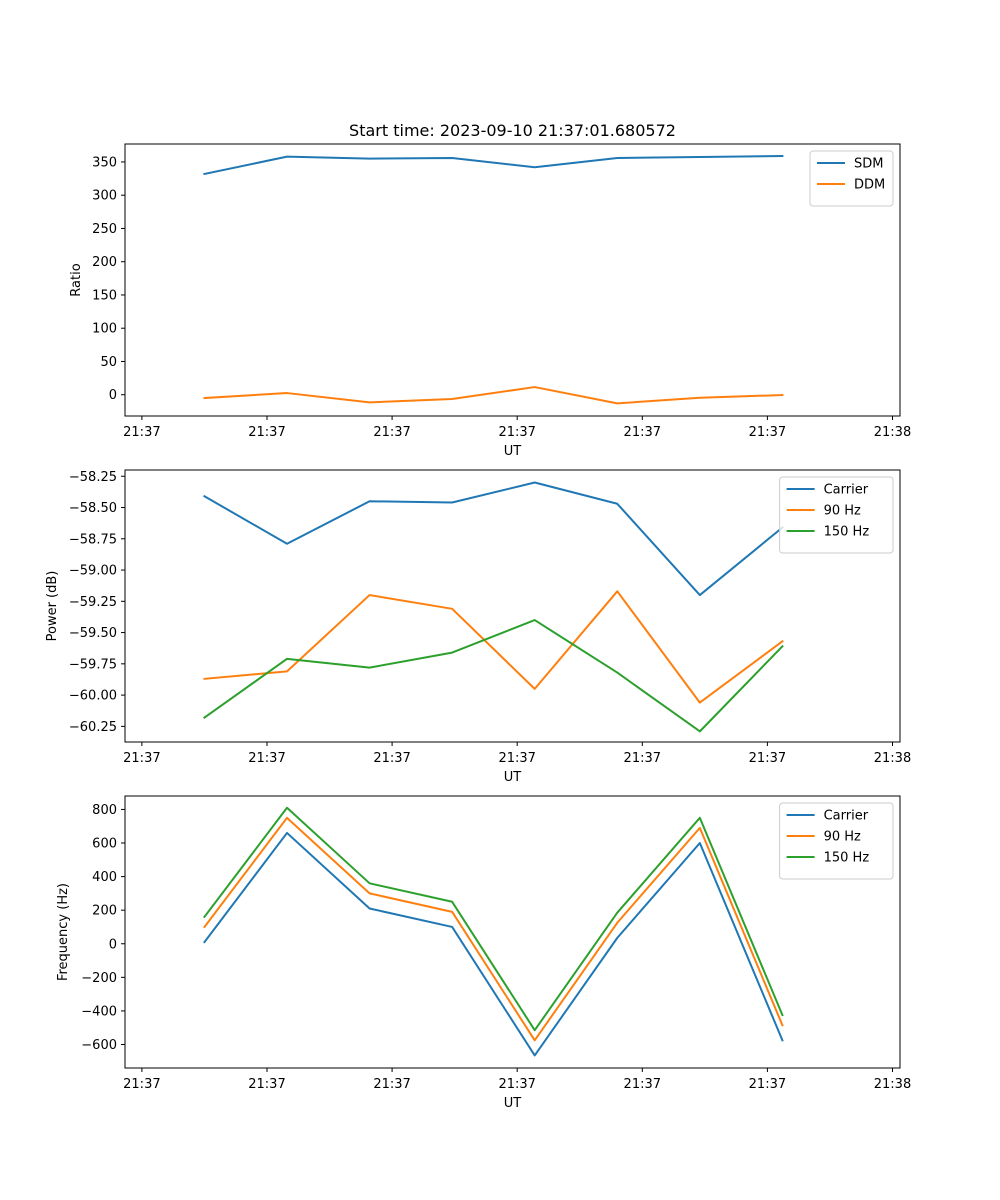 Image resolution: width=1000 pixels, height=1200 pixels. I want to click on y-tick-label: −60.25, so click(93, 727).